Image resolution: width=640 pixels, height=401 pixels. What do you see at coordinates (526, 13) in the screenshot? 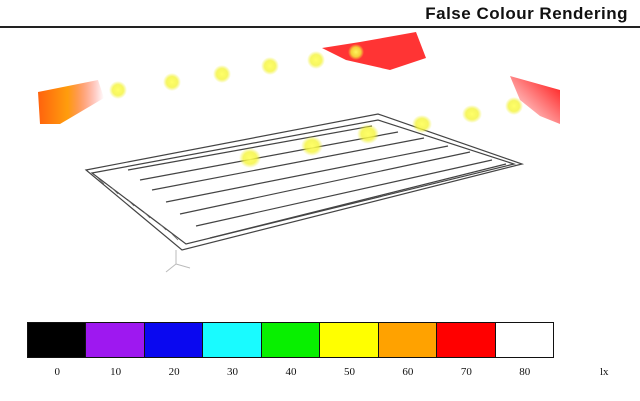
I see `page-title: False Colour Rendering` at bounding box center [526, 13].